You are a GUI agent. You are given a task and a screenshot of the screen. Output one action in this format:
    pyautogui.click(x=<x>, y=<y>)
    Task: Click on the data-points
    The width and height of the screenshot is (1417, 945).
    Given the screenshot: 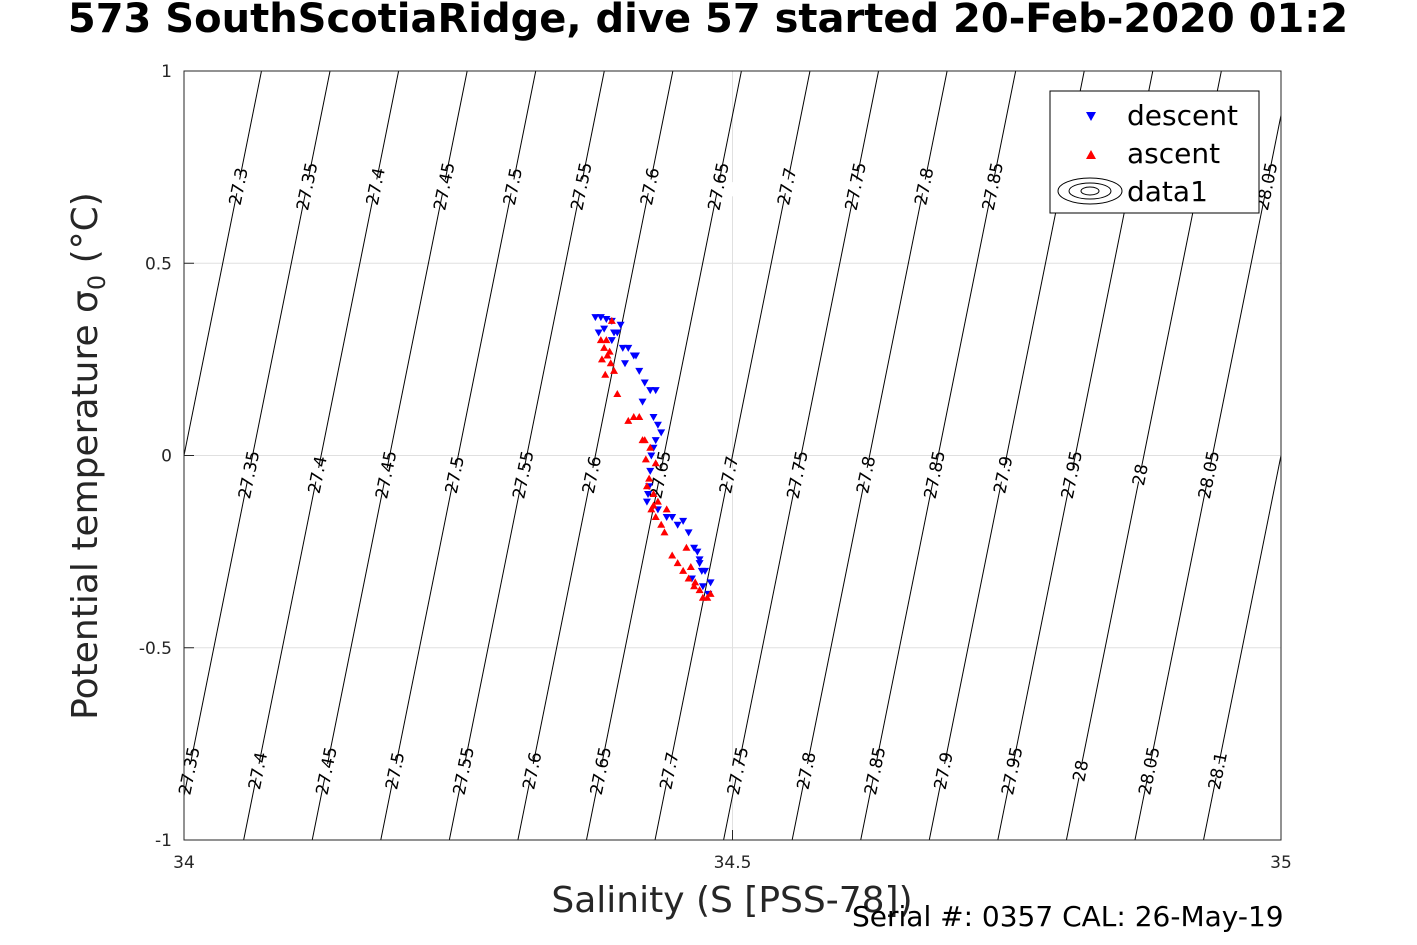 What is the action you would take?
    pyautogui.click(x=653, y=457)
    